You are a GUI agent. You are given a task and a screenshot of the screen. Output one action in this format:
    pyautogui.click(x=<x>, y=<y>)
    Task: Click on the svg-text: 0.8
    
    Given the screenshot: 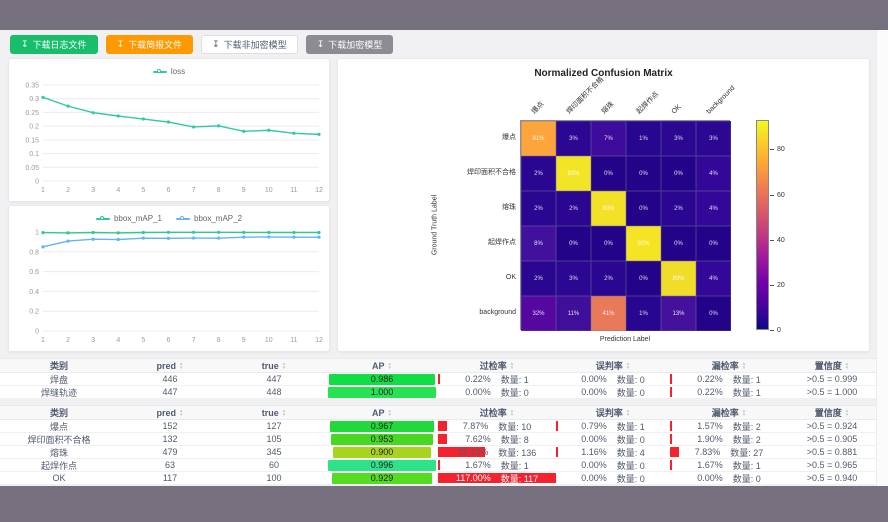 What is the action you would take?
    pyautogui.click(x=34, y=252)
    